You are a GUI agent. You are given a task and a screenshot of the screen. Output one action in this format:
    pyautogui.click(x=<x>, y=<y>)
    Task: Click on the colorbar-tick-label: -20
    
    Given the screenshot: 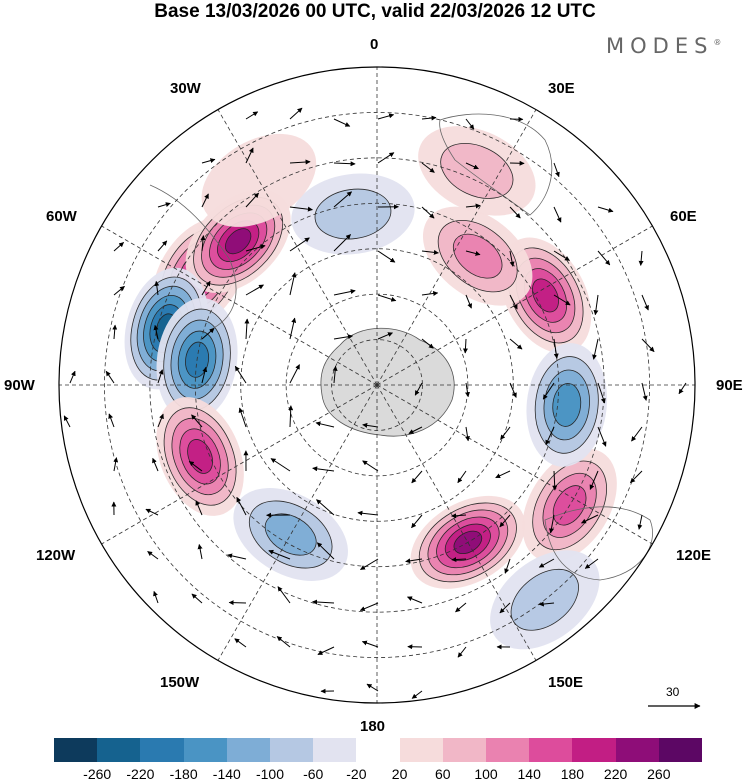 What is the action you would take?
    pyautogui.click(x=356, y=774)
    